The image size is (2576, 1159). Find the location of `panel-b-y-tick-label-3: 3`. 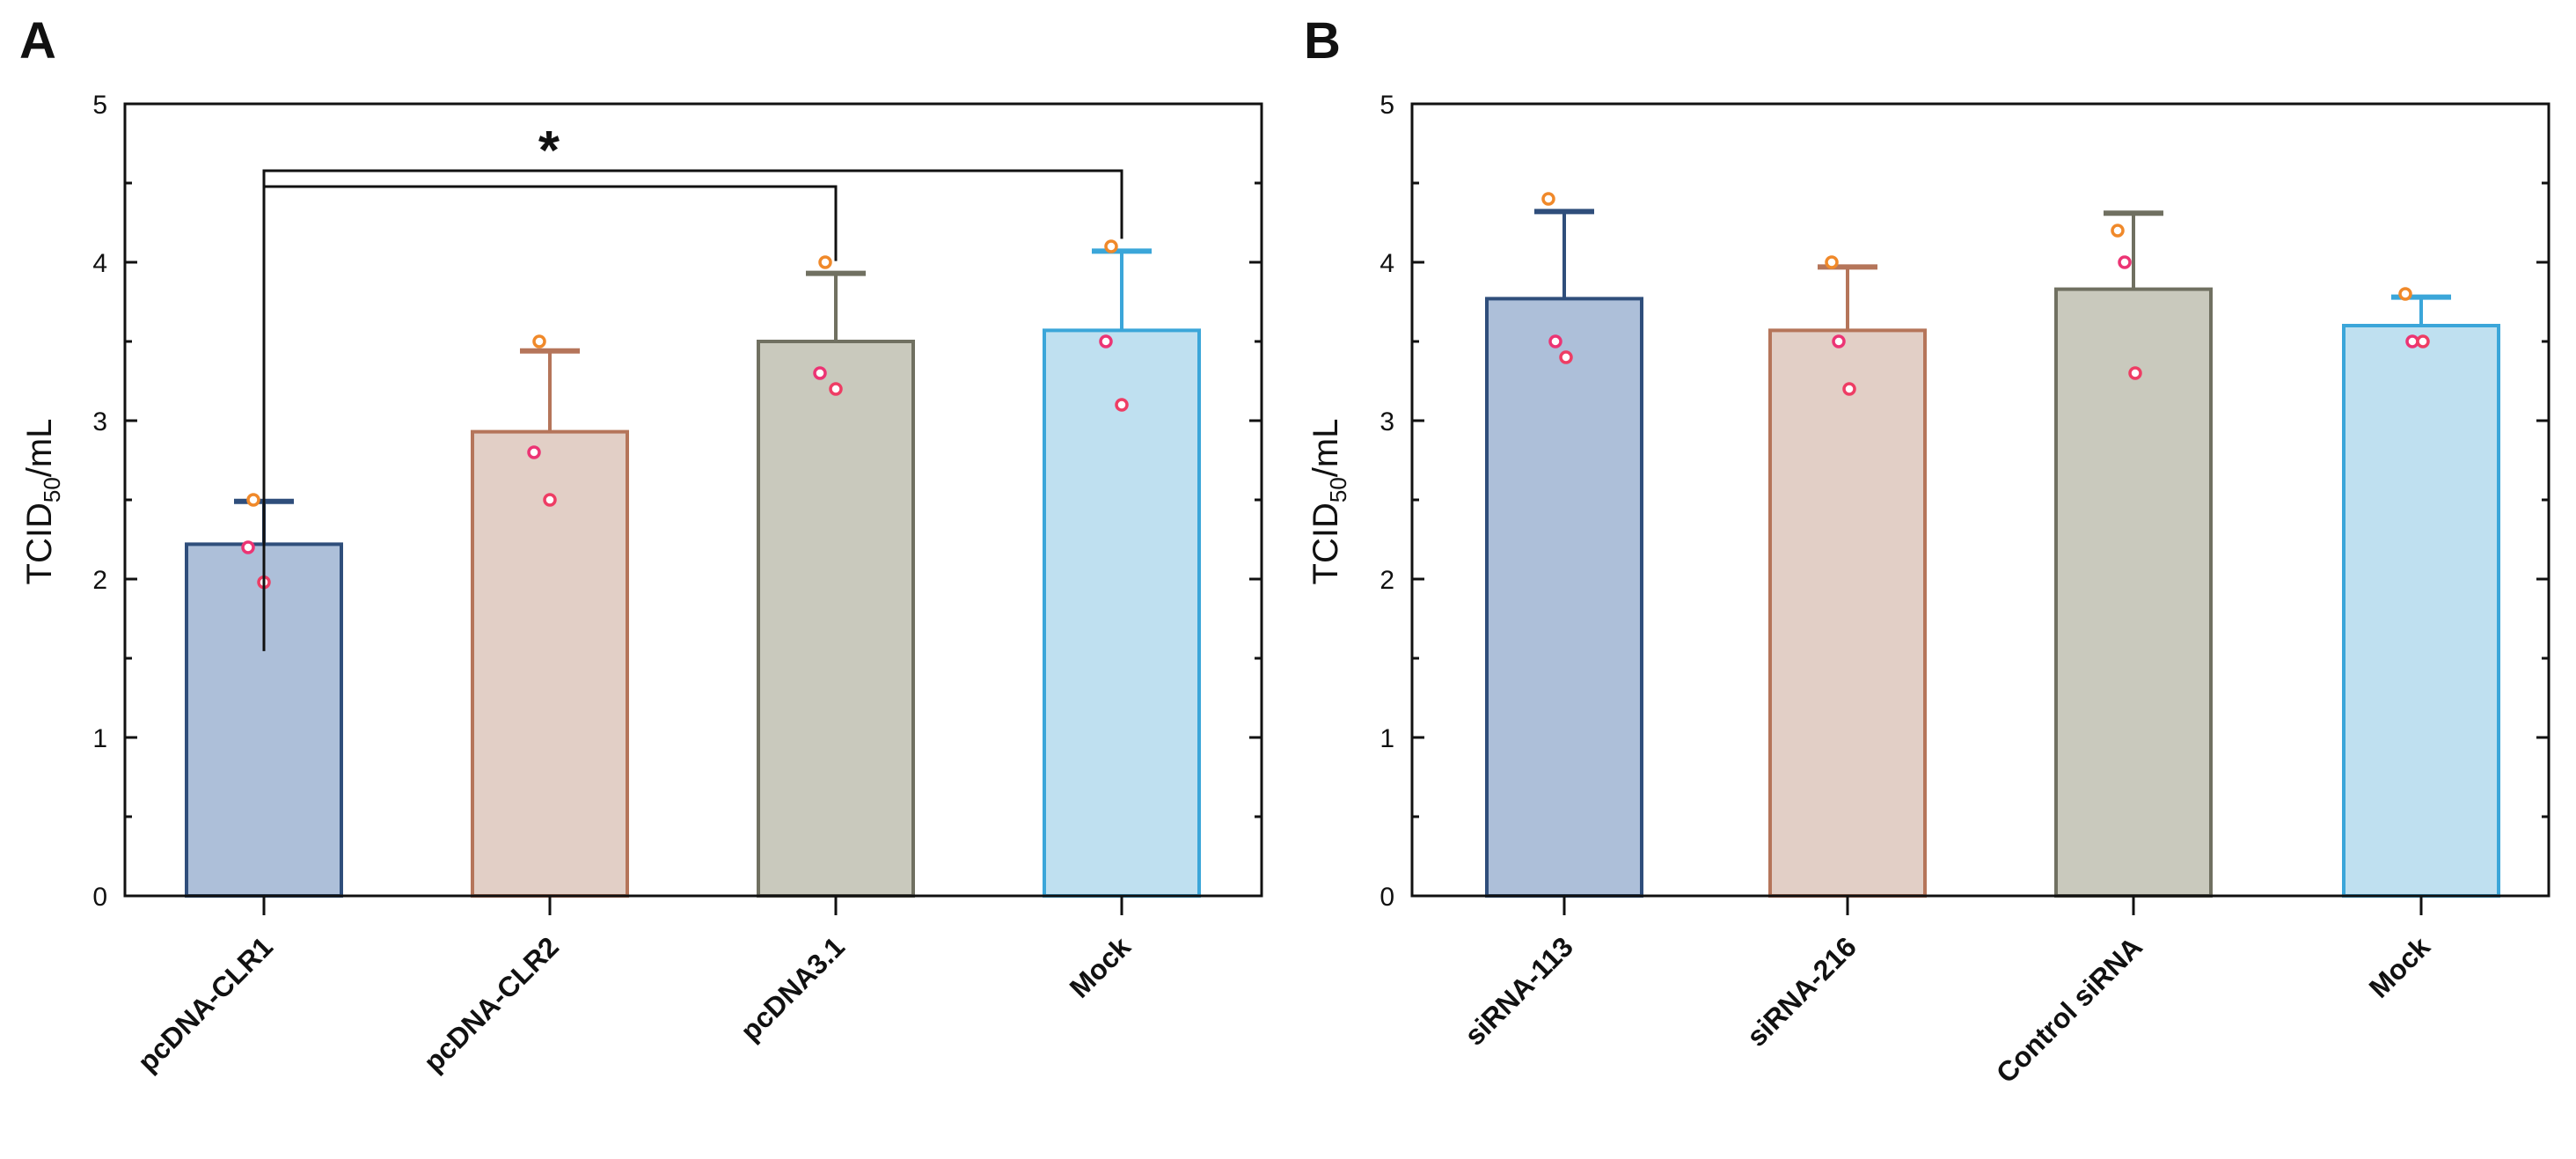

panel-b-y-tick-label-3: 3 is located at coordinates (1386, 421).